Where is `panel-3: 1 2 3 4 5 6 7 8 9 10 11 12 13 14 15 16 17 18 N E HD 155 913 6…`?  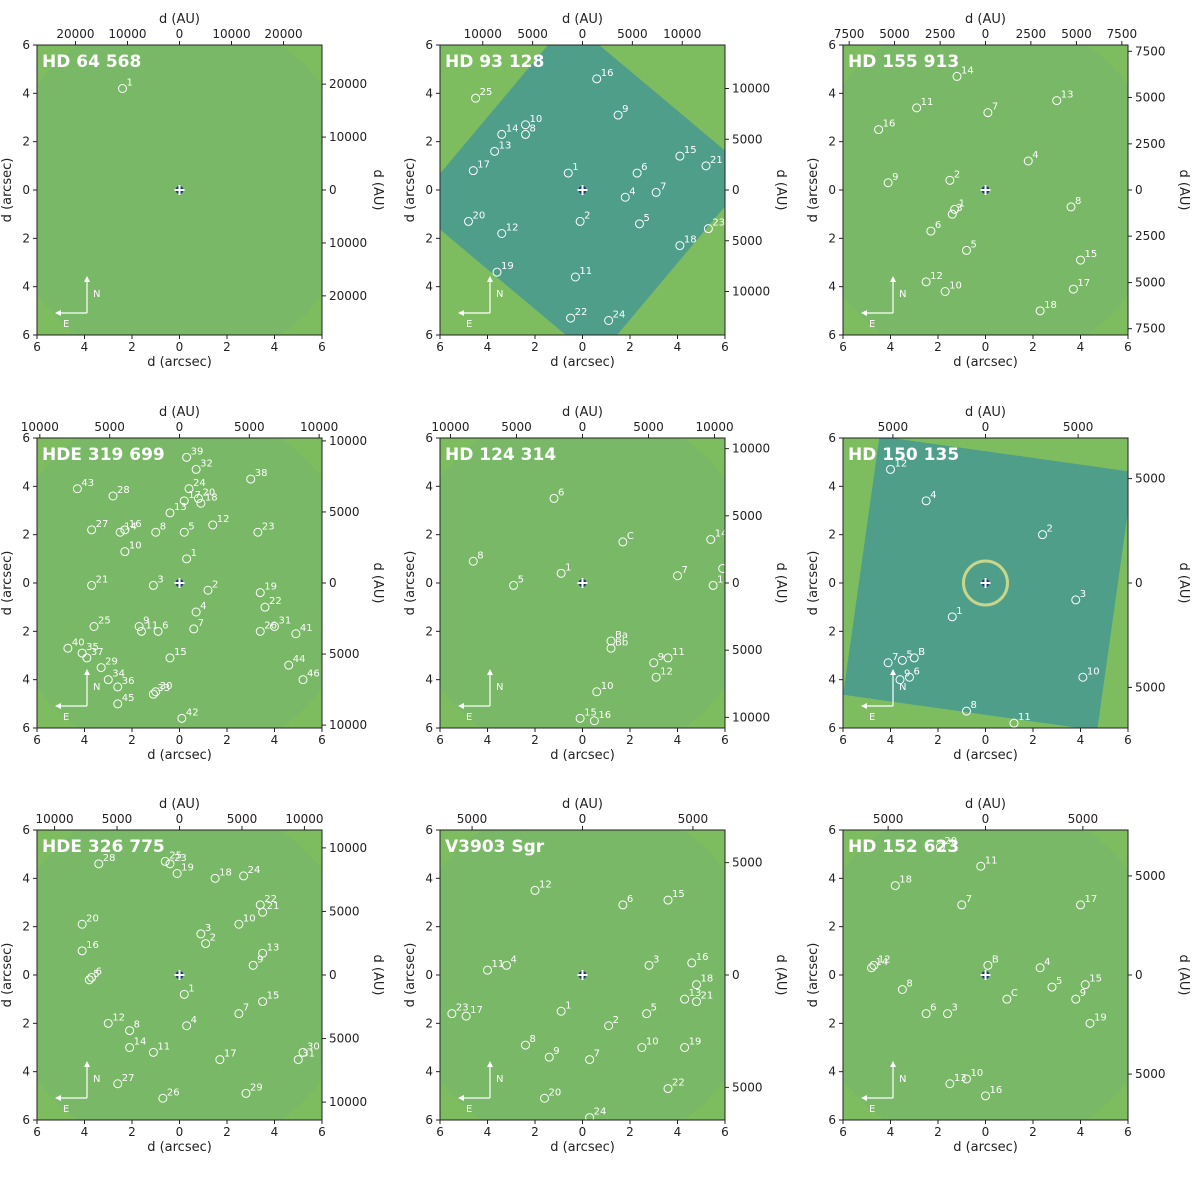 panel-3: 1 2 3 4 5 6 7 8 9 10 11 12 13 14 15 16 17 18 N E HD 155 913 6… is located at coordinates (1003, 197).